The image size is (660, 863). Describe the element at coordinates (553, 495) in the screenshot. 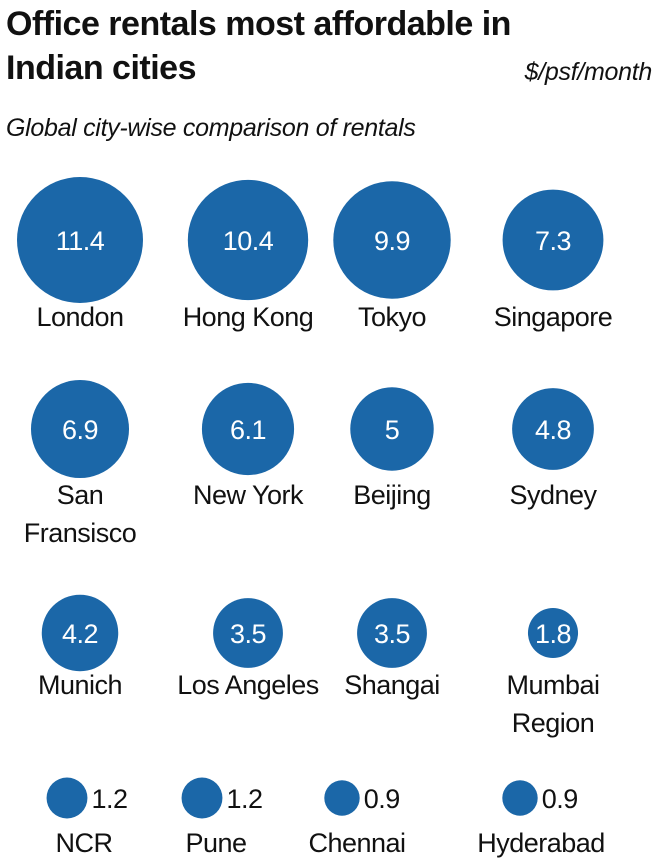

I see `city-label-sydney: Sydney` at that location.